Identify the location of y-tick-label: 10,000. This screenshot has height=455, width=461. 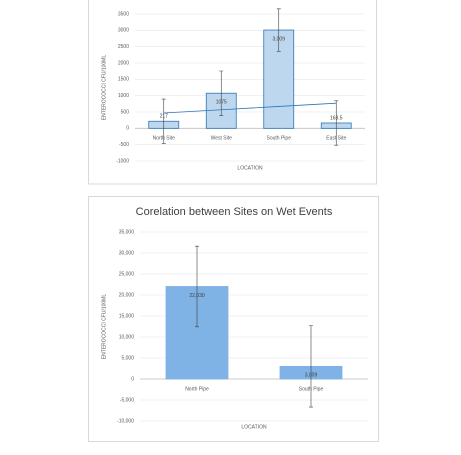
(127, 337).